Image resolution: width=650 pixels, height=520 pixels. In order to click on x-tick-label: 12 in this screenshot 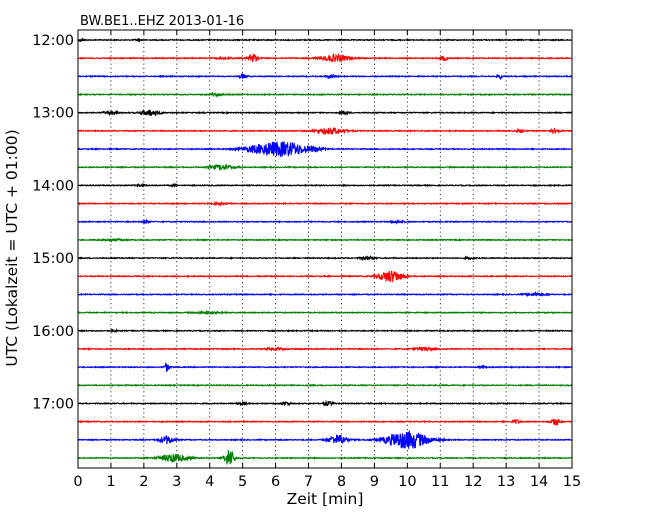, I will do `click(473, 482)`.